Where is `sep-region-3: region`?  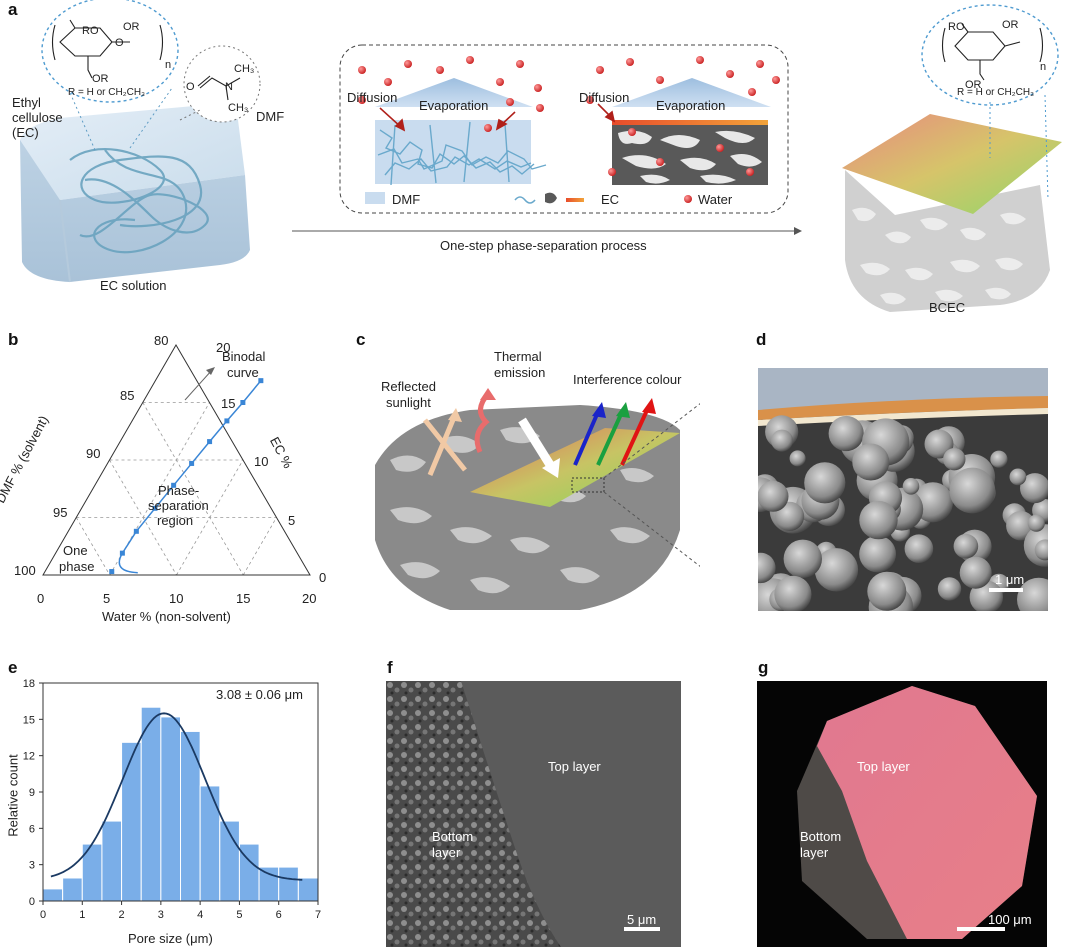
sep-region-3: region is located at coordinates (175, 520).